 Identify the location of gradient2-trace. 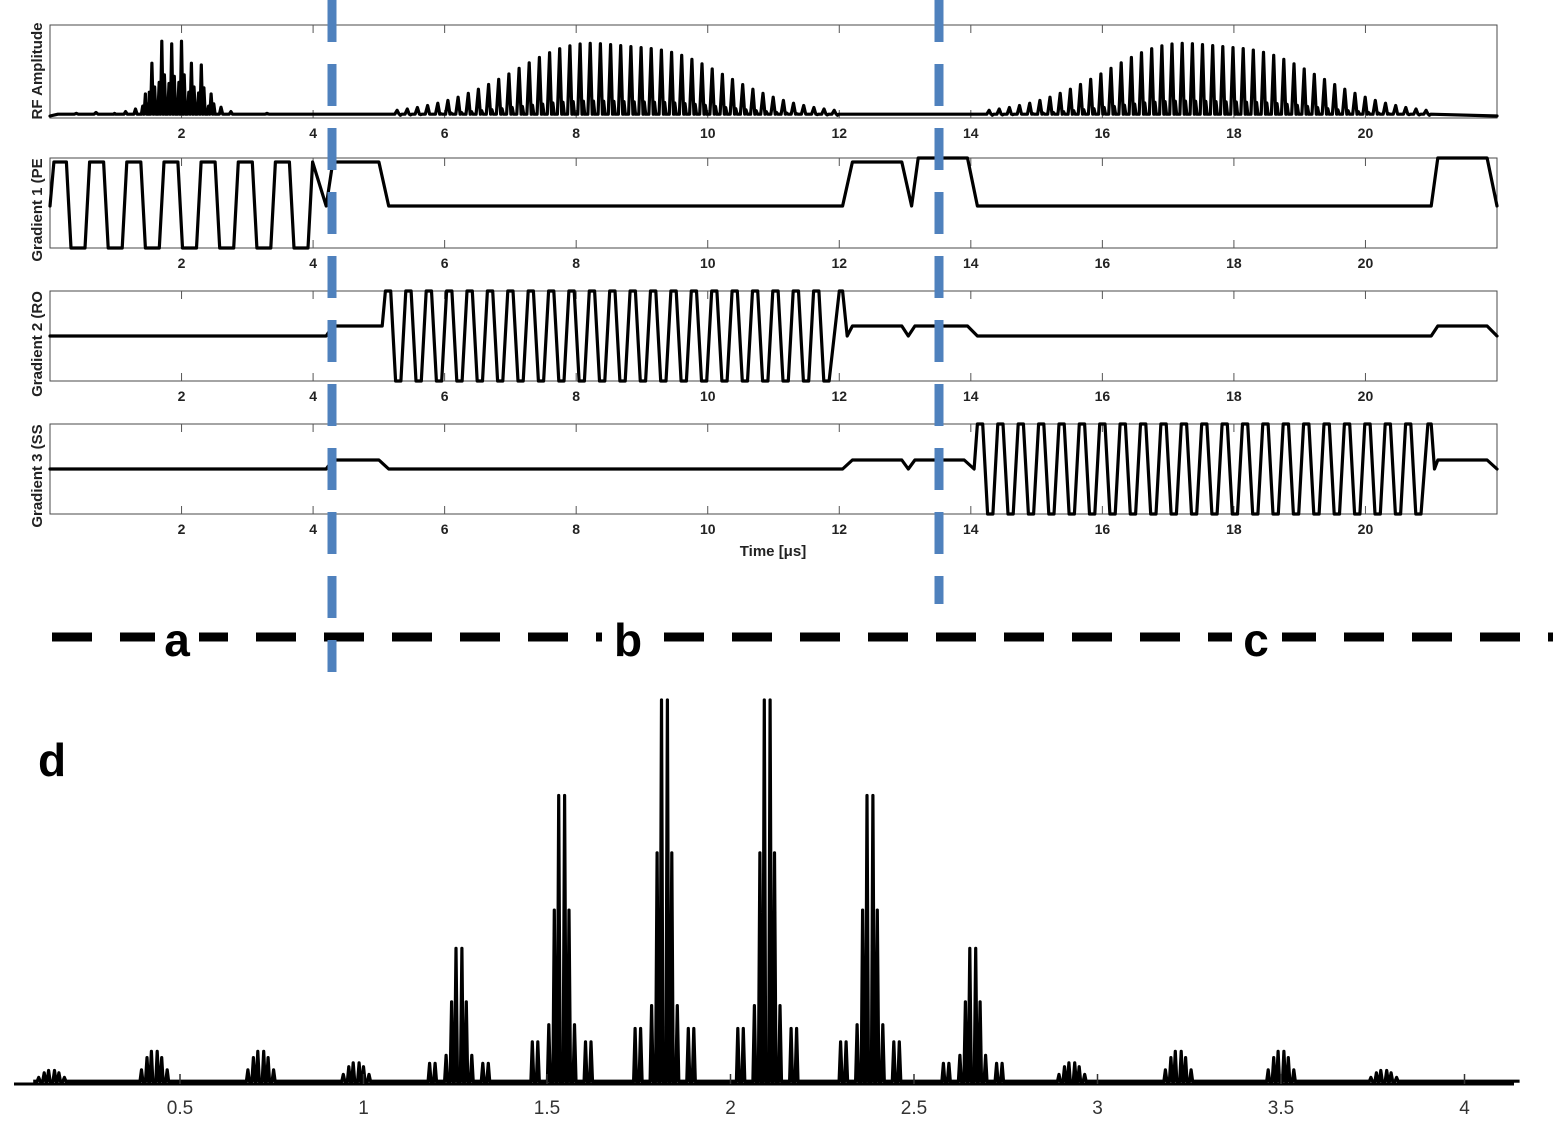
(773, 336).